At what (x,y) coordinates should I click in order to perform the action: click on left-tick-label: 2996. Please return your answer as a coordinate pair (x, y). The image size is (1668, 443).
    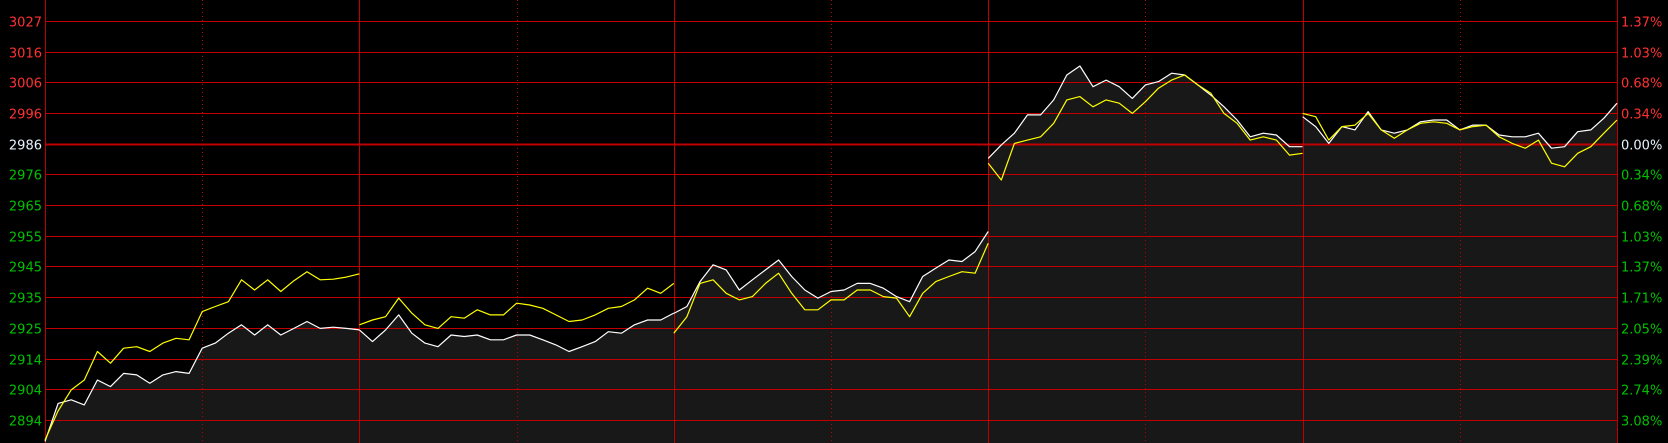
    Looking at the image, I should click on (25, 115).